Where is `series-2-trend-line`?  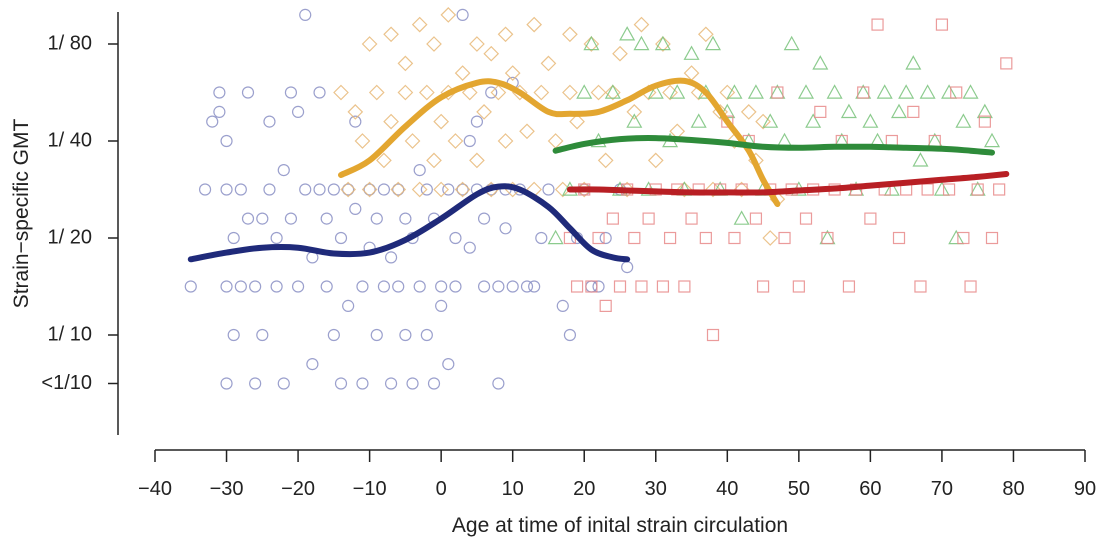
series-2-trend-line is located at coordinates (773, 145).